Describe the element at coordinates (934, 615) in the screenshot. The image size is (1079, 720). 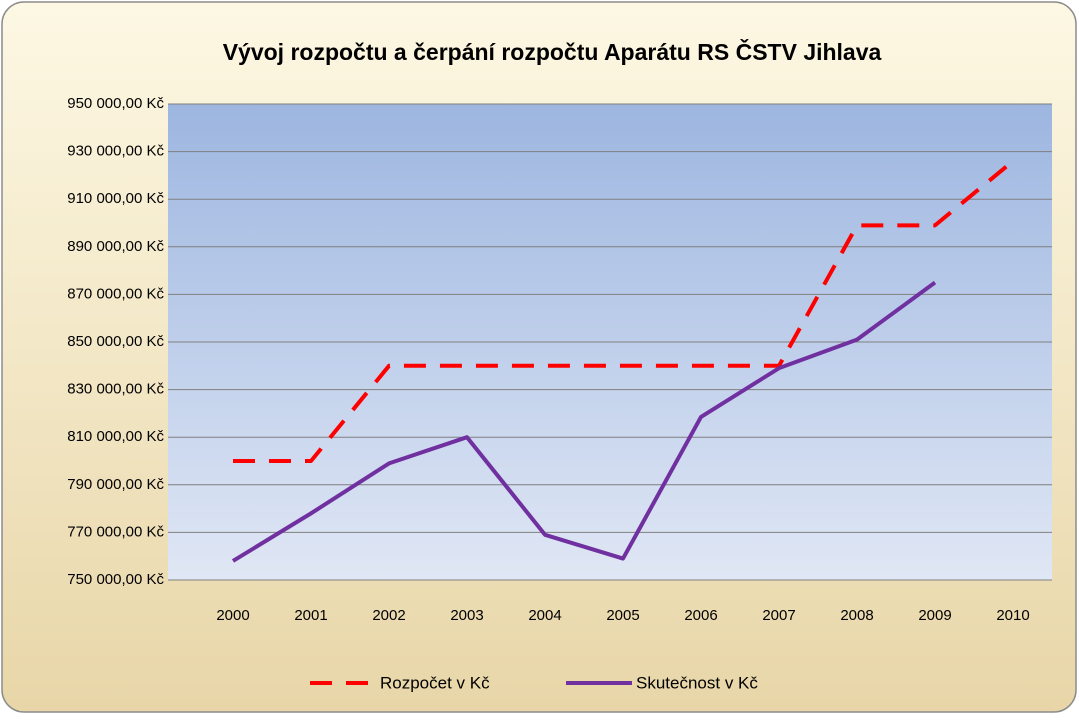
I see `x-tick-label: 2009` at that location.